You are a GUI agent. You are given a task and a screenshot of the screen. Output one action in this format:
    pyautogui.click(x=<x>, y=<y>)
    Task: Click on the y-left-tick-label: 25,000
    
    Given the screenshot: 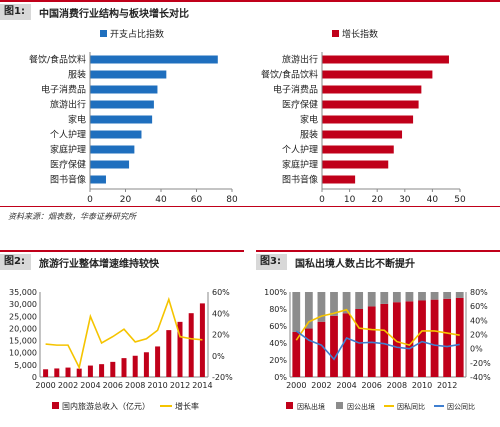 What is the action you would take?
    pyautogui.click(x=23, y=316)
    